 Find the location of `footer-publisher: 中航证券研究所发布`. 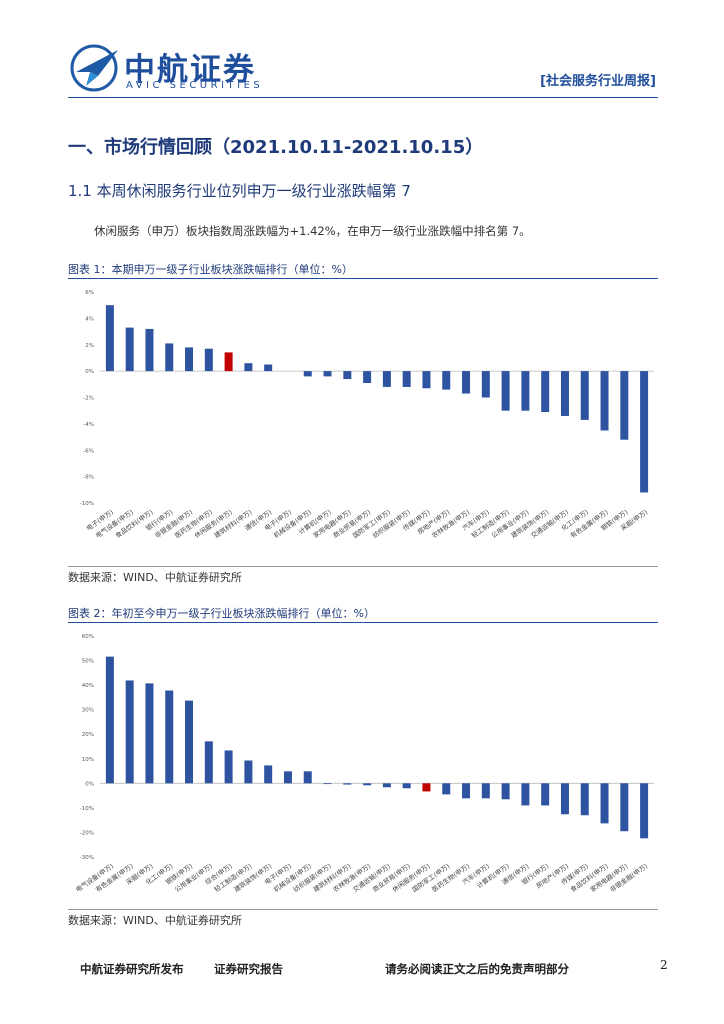

footer-publisher: 中航证券研究所发布 is located at coordinates (132, 969).